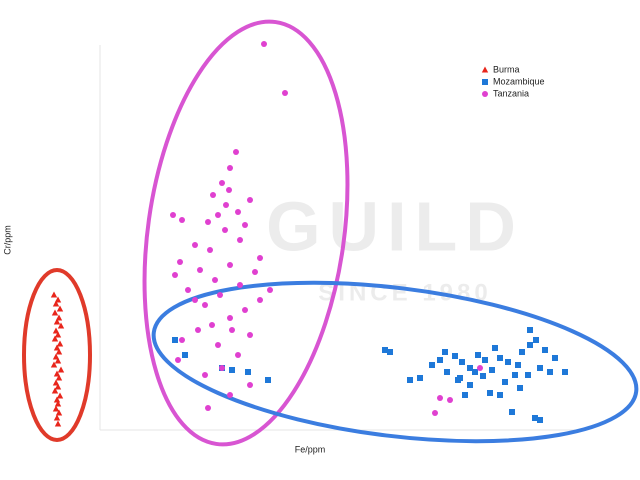 This screenshot has height=480, width=640. I want to click on legend-label: Tanzania, so click(511, 93).